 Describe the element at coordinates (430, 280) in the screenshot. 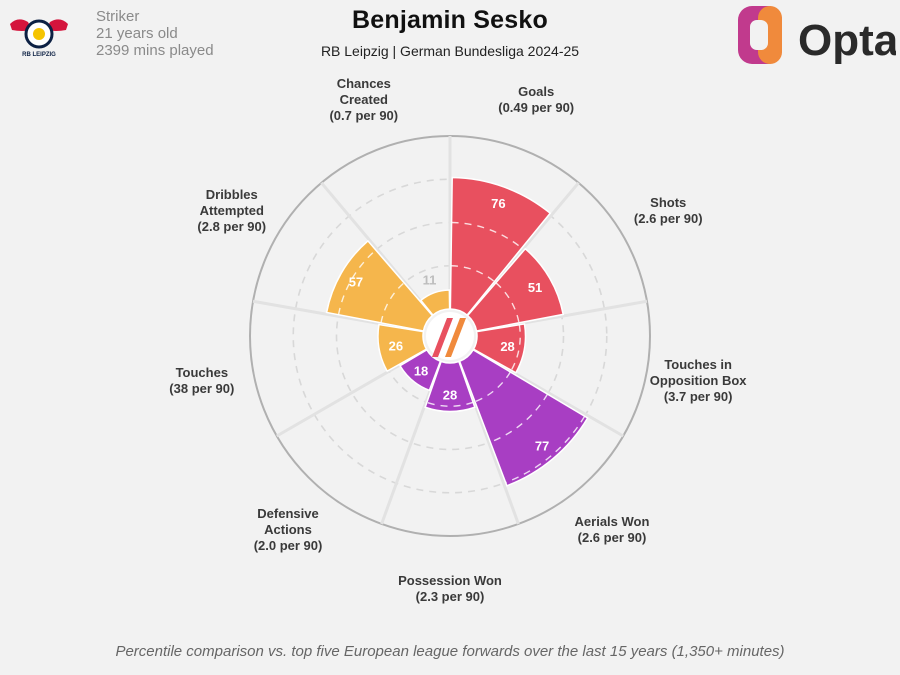

I see `percentile-label: 11` at that location.